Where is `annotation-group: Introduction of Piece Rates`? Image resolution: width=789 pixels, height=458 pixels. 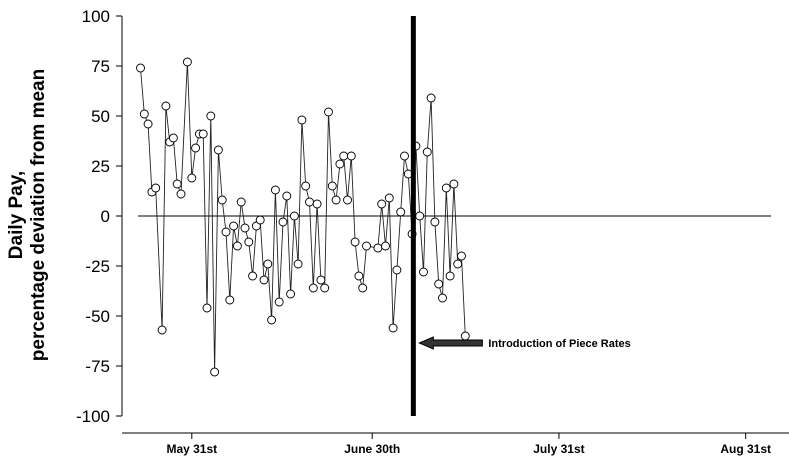
annotation-group: Introduction of Piece Rates is located at coordinates (524, 343).